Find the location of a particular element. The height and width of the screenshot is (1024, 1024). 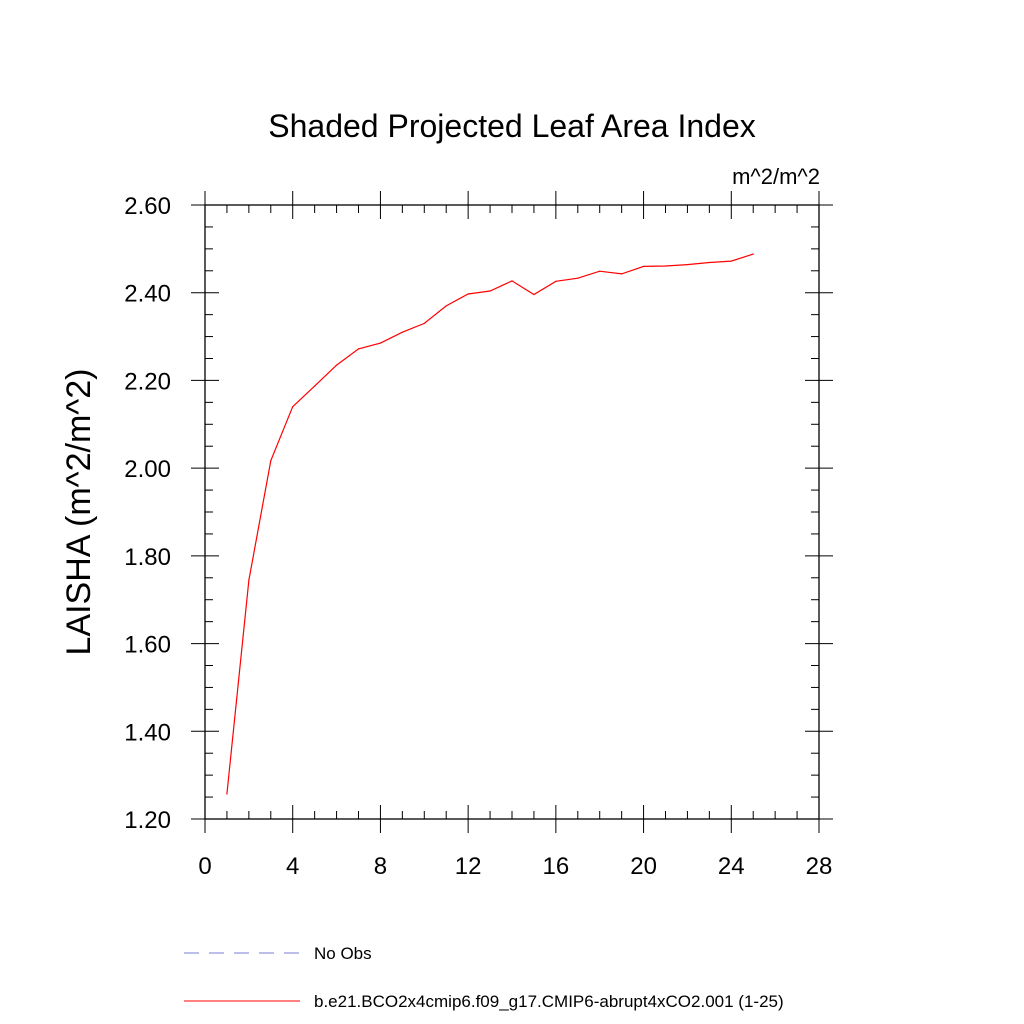

legend-entry-label: No Obs is located at coordinates (343, 953).